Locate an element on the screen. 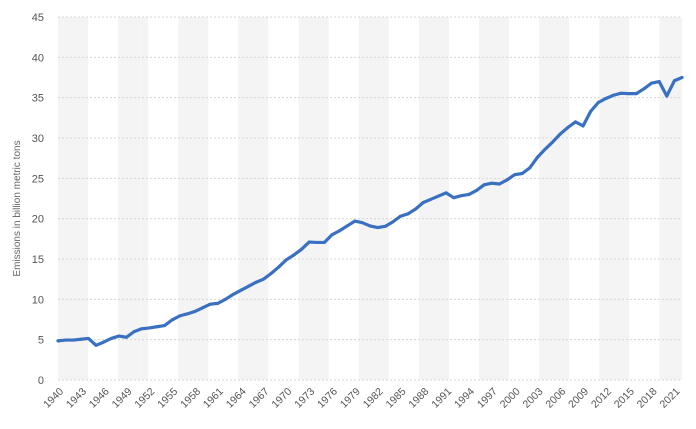 This screenshot has height=429, width=696. x-tick-label: 2021 is located at coordinates (670, 398).